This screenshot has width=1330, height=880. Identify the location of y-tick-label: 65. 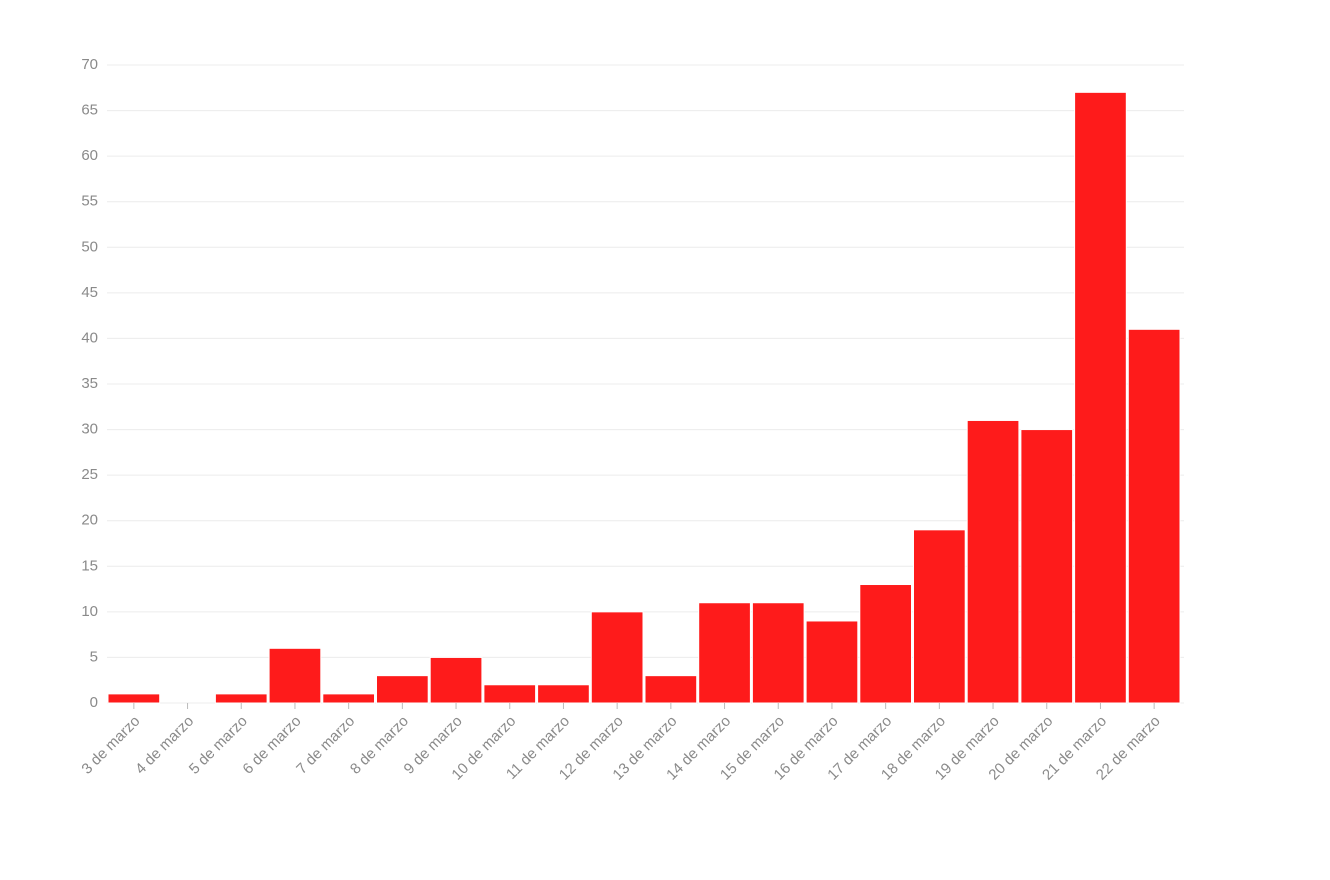
(89, 110).